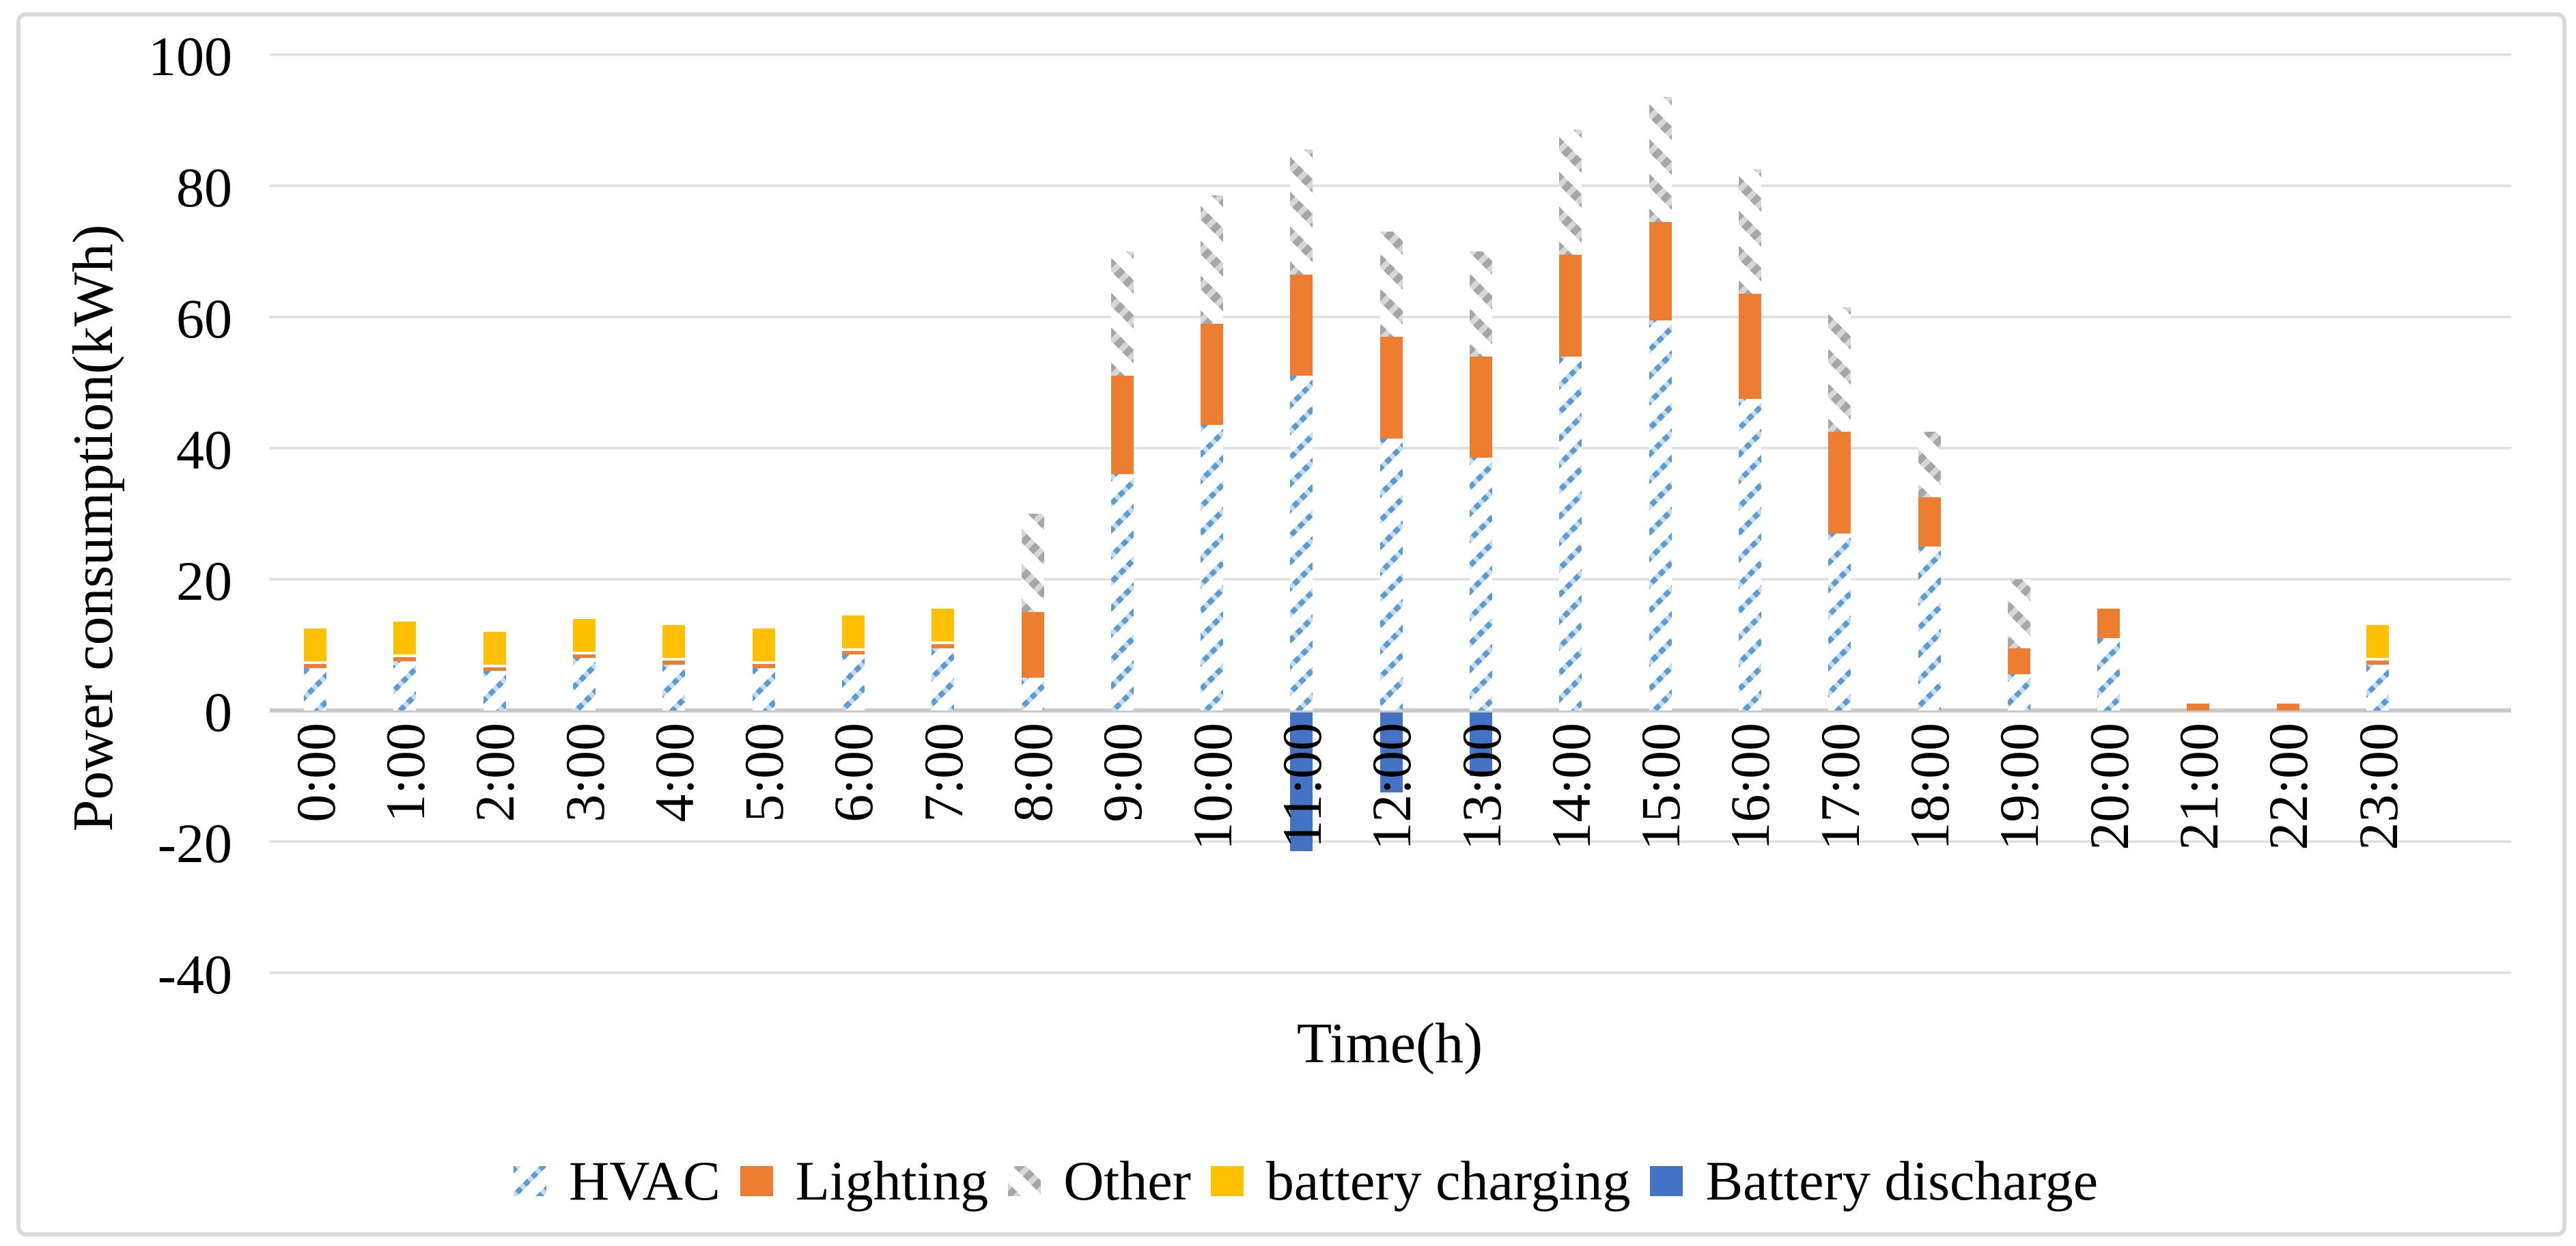  What do you see at coordinates (194, 843) in the screenshot?
I see `y-tick-label: -20` at bounding box center [194, 843].